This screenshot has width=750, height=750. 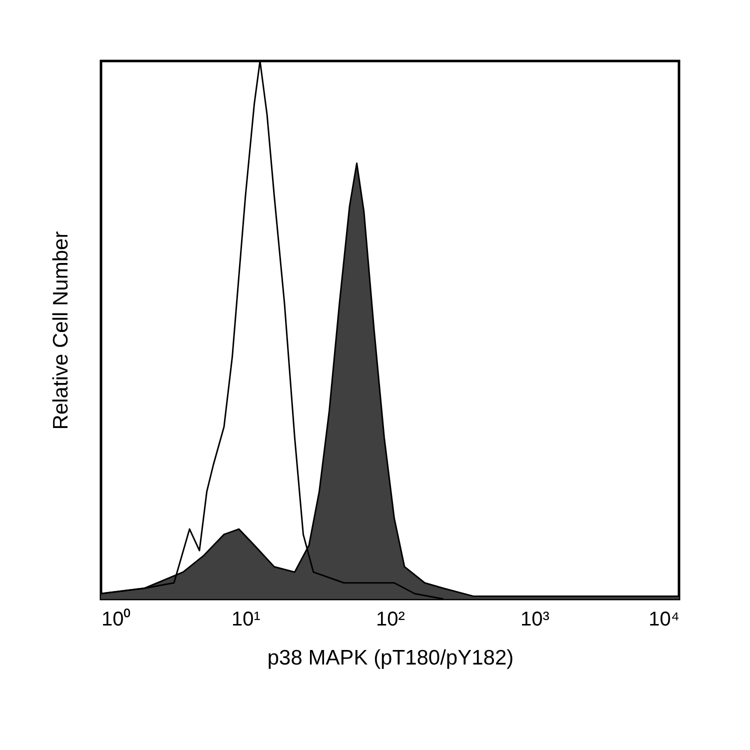 What do you see at coordinates (391, 619) in the screenshot?
I see `x-tick-label: 10²` at bounding box center [391, 619].